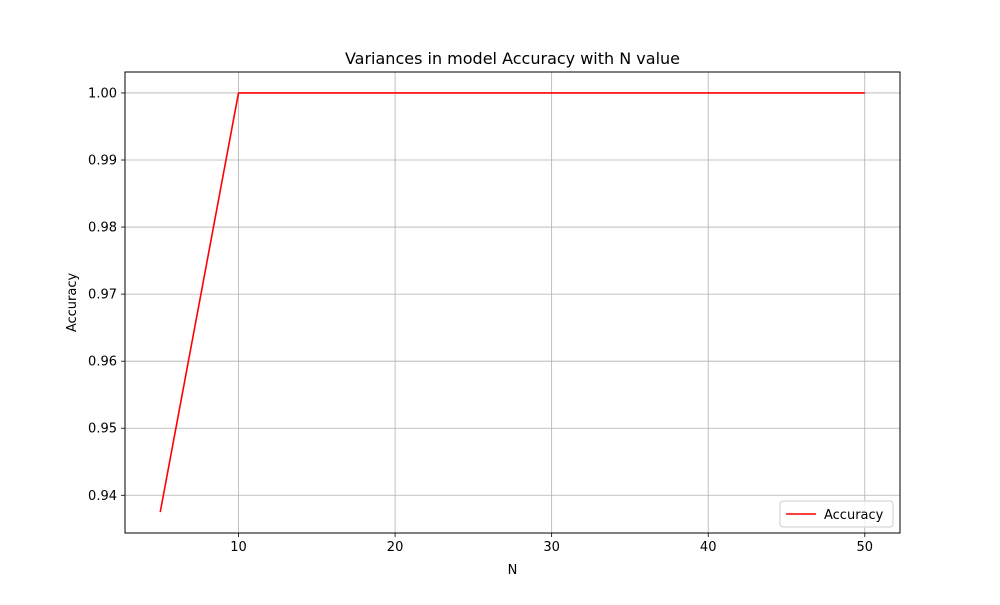 The width and height of the screenshot is (1000, 605). What do you see at coordinates (102, 161) in the screenshot?
I see `y-tick-label: 0.99` at bounding box center [102, 161].